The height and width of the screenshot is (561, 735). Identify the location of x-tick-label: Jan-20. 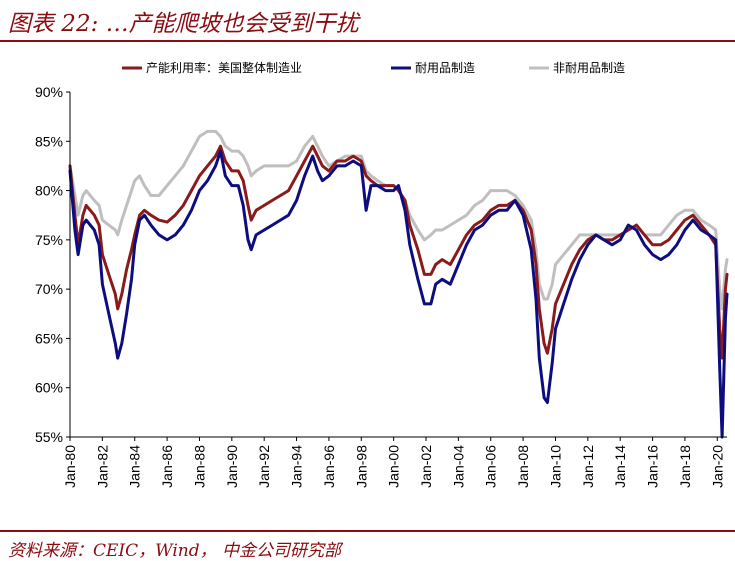
(717, 466).